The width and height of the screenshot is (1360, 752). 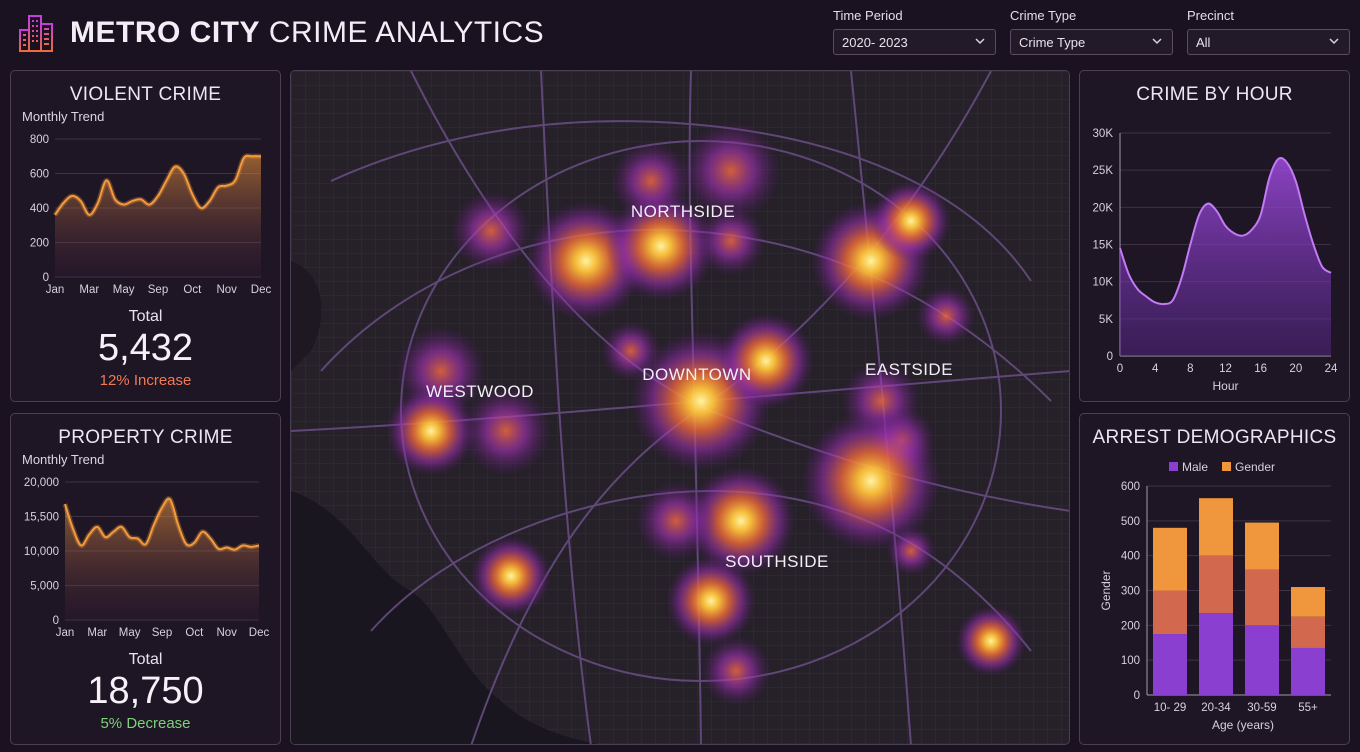 I want to click on map-label-southside: SOUTHSIDE, so click(x=777, y=561).